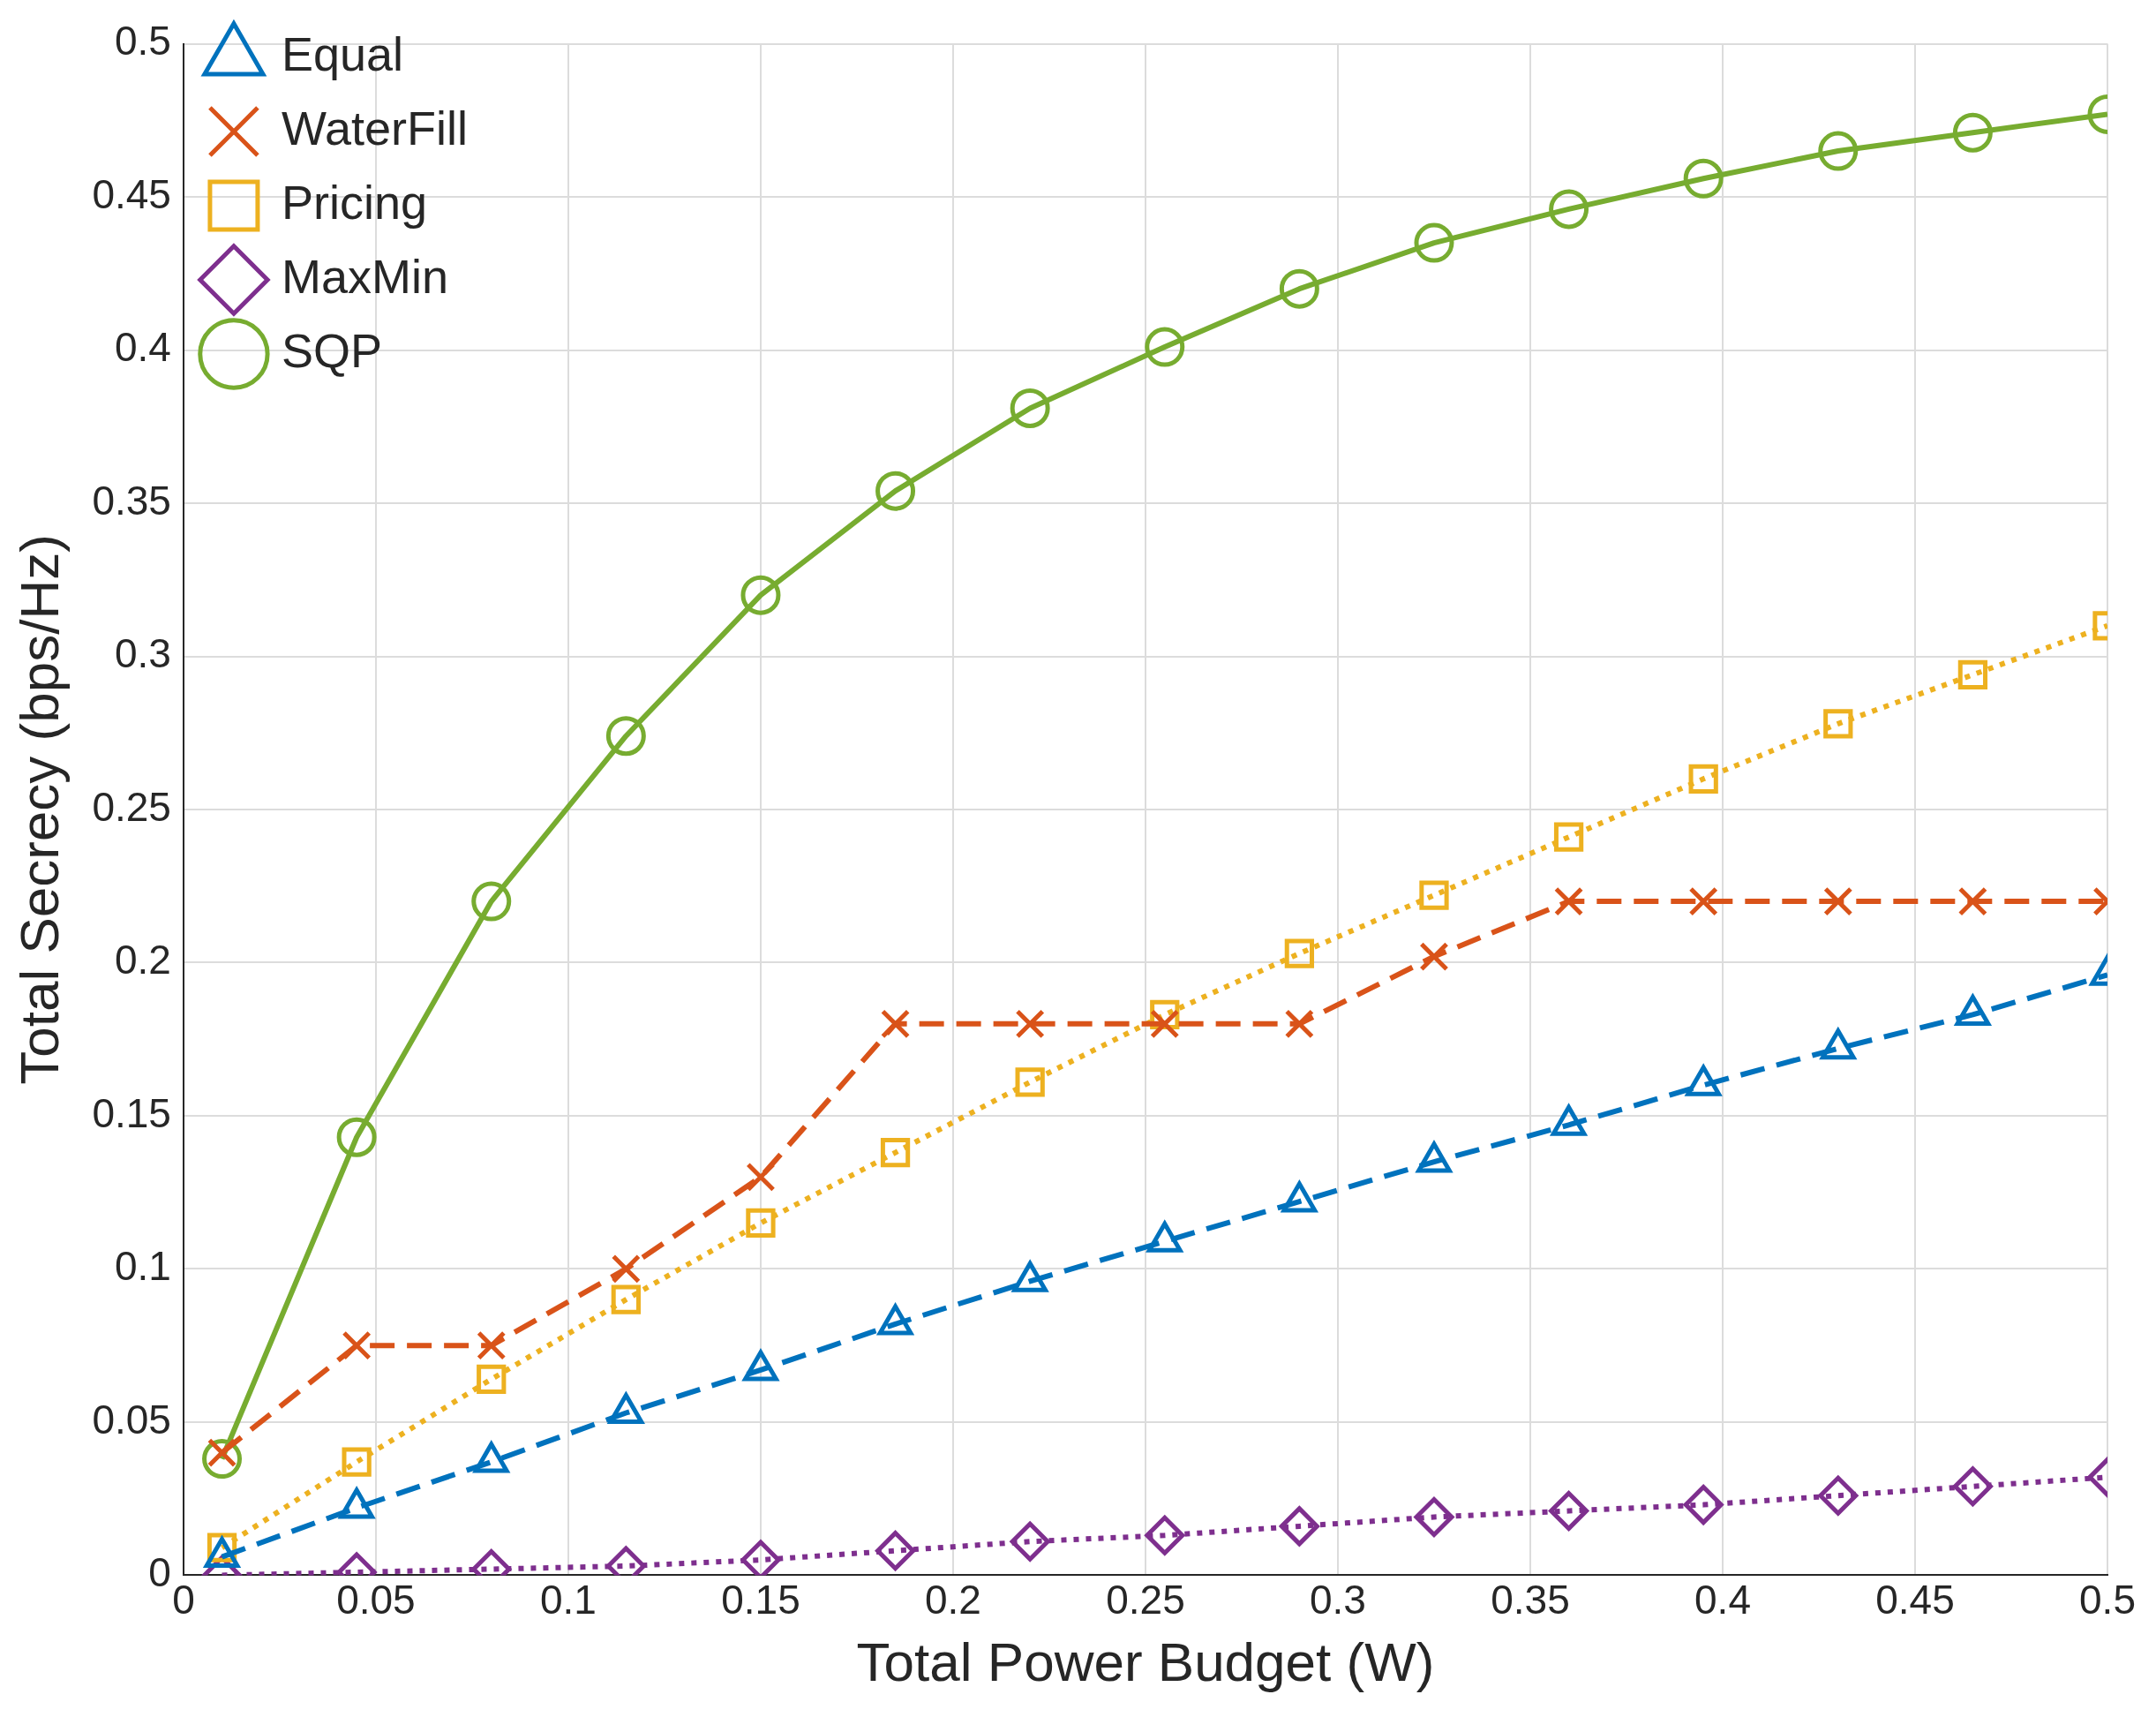 This screenshot has height=1717, width=2156. What do you see at coordinates (1338, 1599) in the screenshot?
I see `x-tick-label: 0.3` at bounding box center [1338, 1599].